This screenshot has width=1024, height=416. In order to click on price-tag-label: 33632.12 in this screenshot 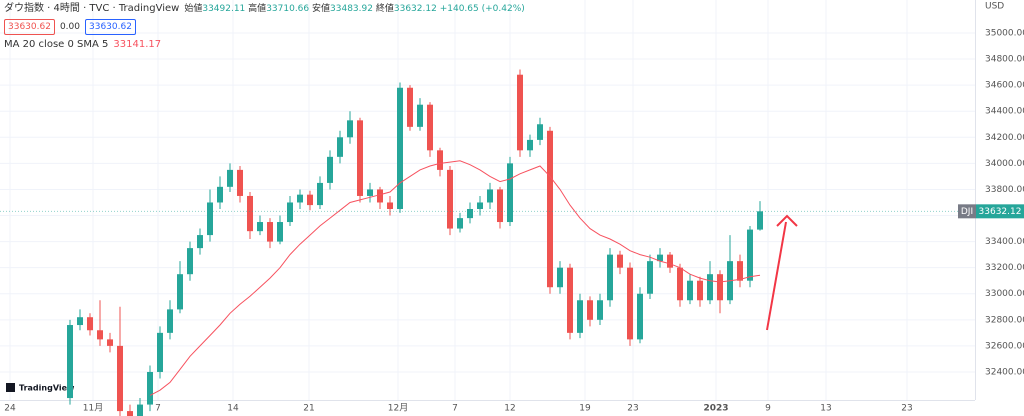, I will do `click(1000, 212)`.